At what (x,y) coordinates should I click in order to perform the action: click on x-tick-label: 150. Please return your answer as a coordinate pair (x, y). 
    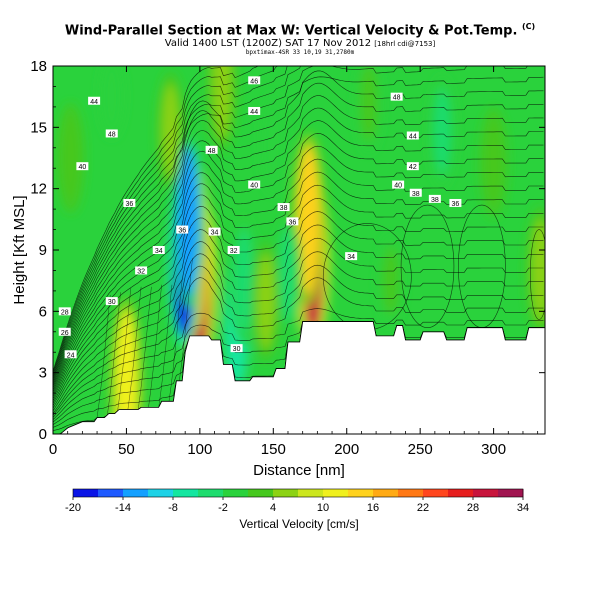
    Looking at the image, I should click on (273, 449).